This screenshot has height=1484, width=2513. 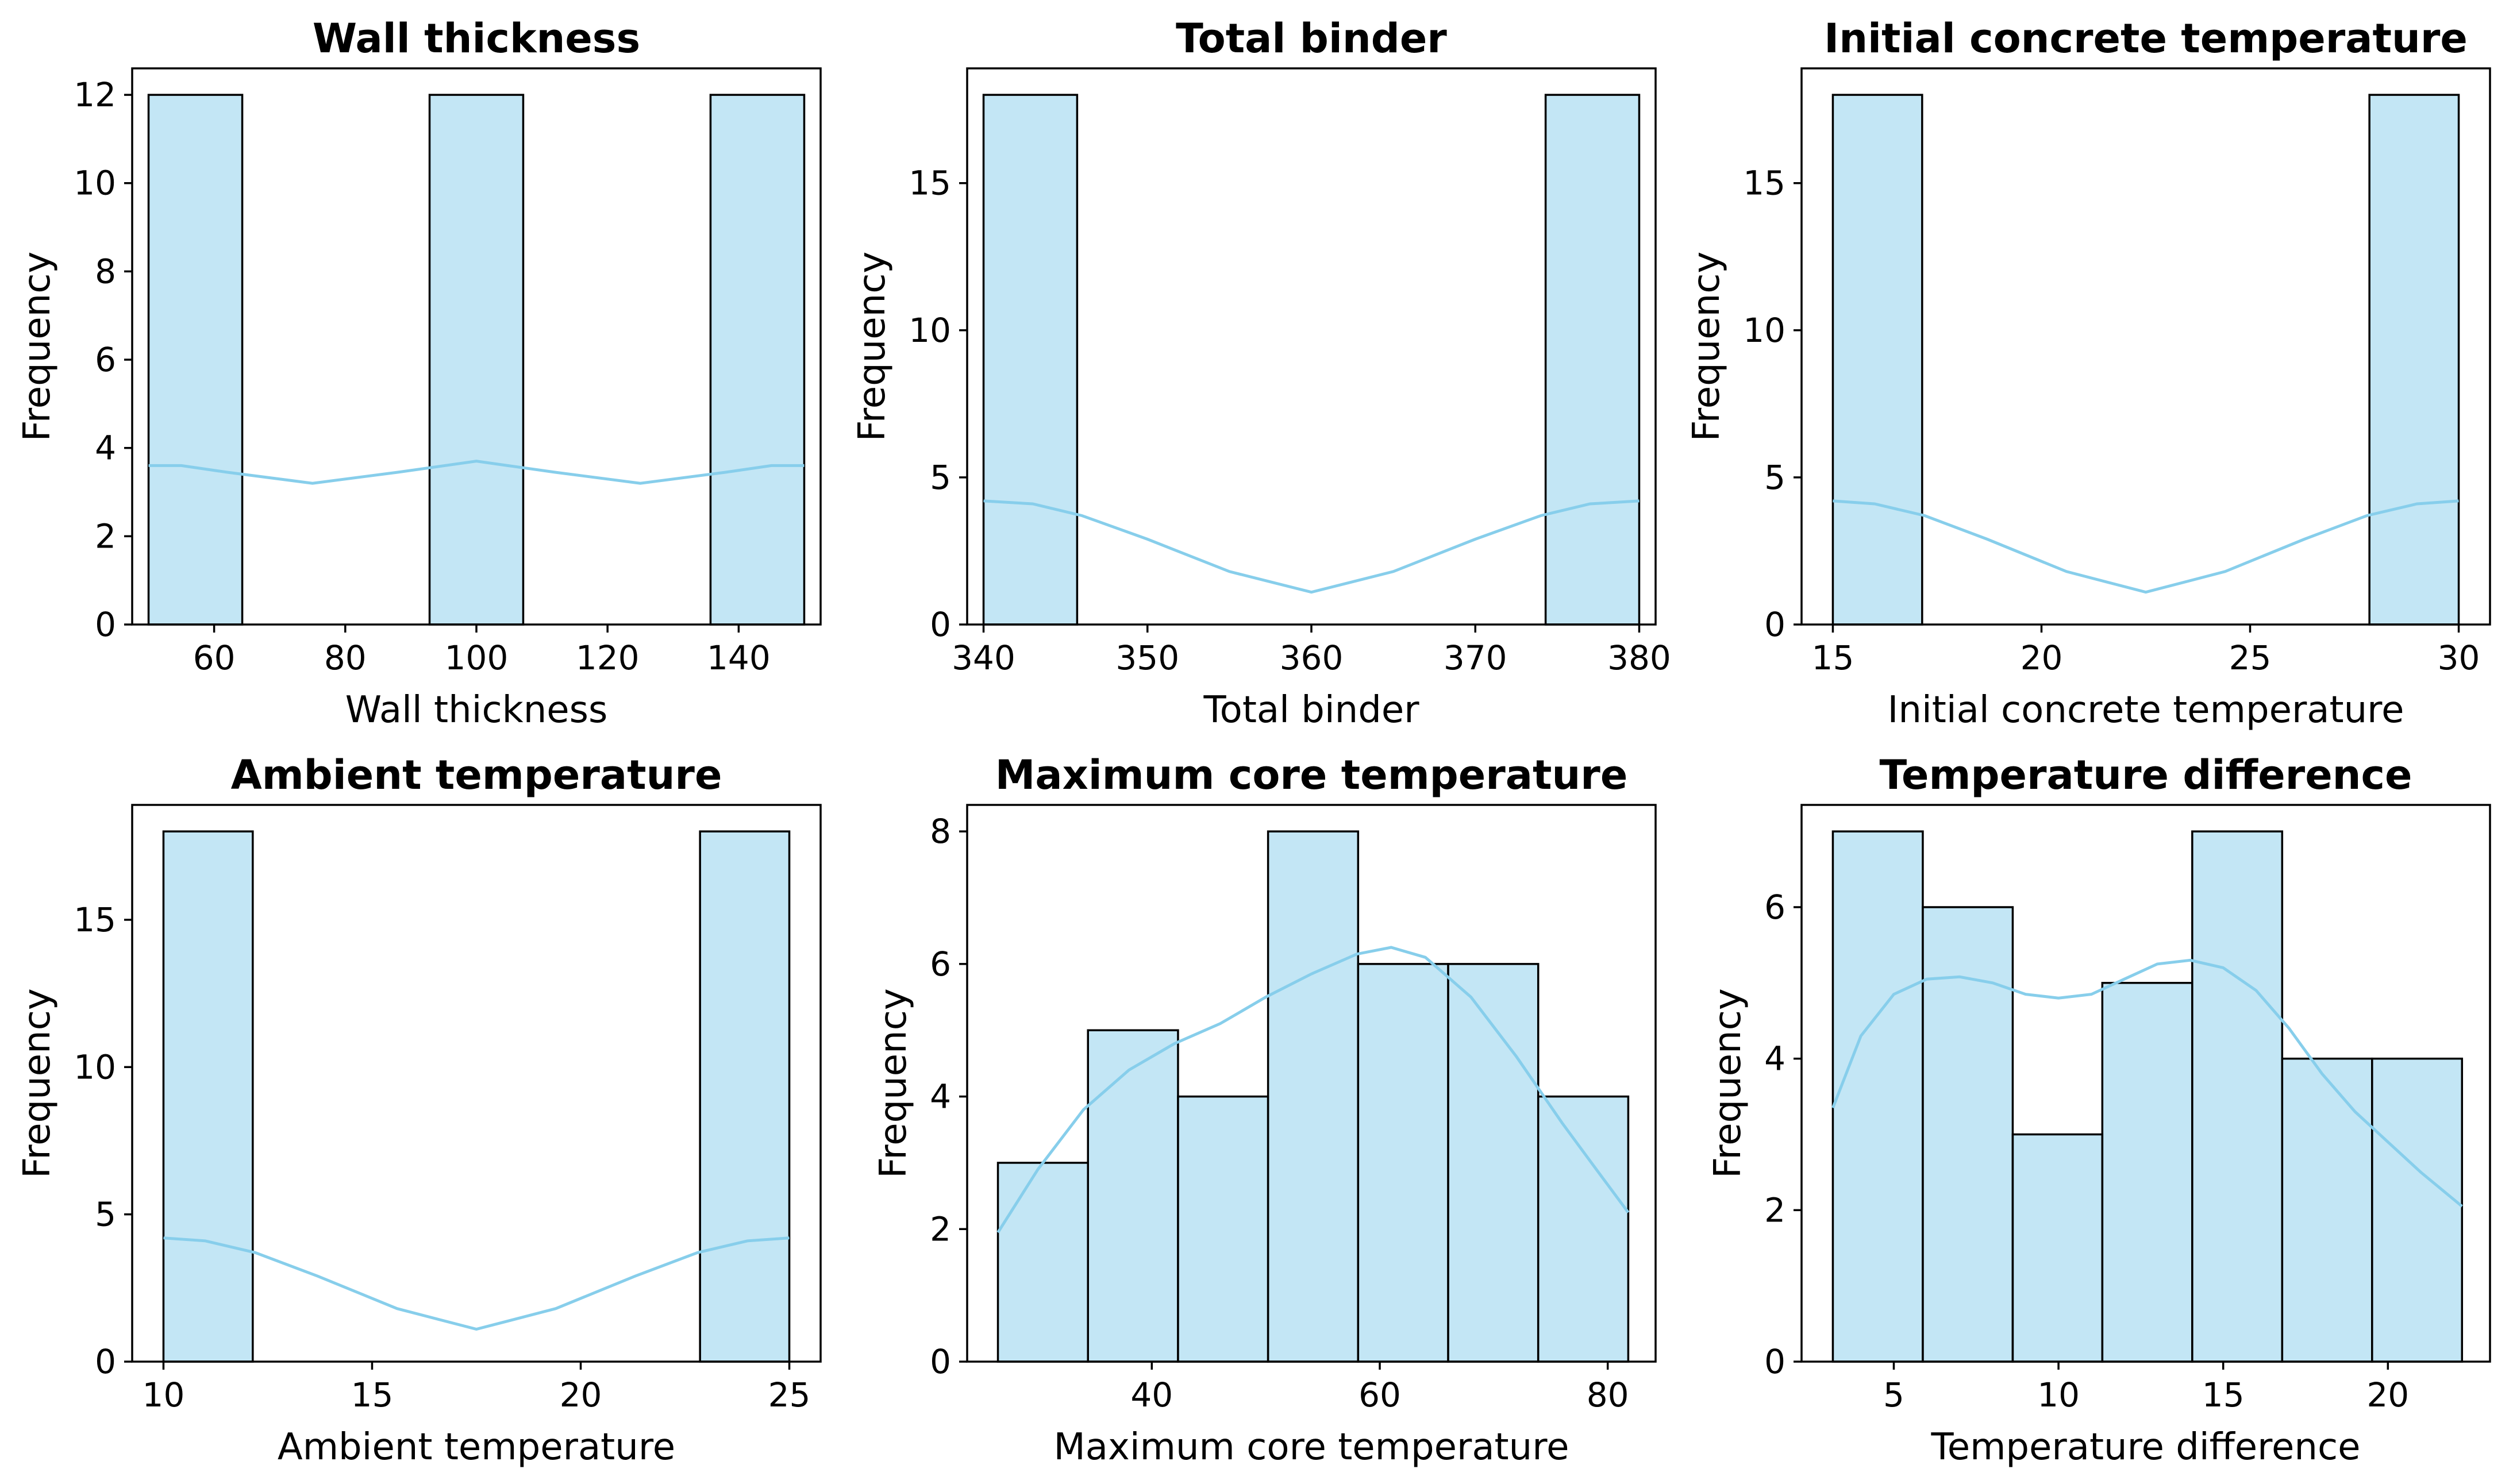 I want to click on x-tick-label: 380, so click(x=1639, y=657).